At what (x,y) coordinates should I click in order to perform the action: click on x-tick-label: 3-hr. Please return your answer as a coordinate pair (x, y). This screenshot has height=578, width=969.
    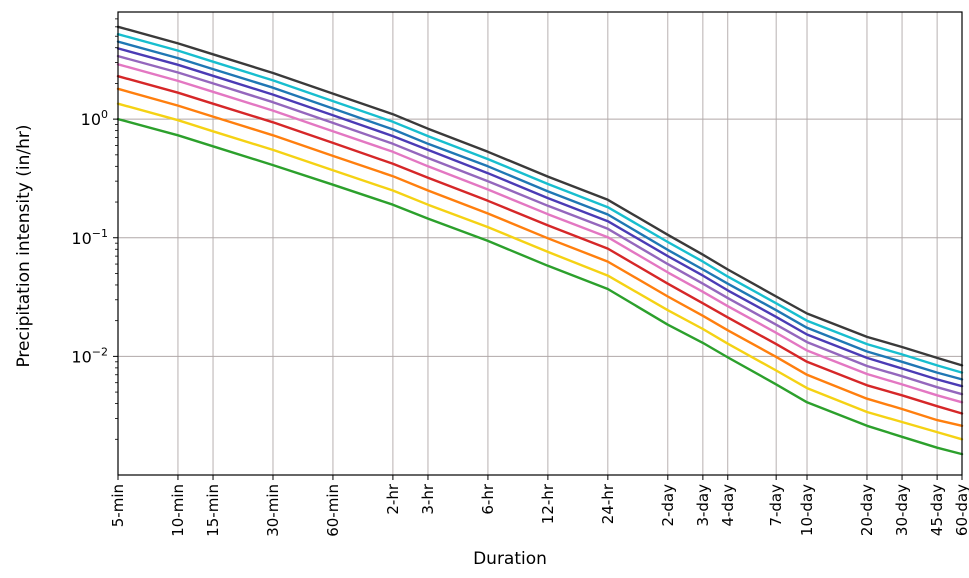
    Looking at the image, I should click on (428, 498).